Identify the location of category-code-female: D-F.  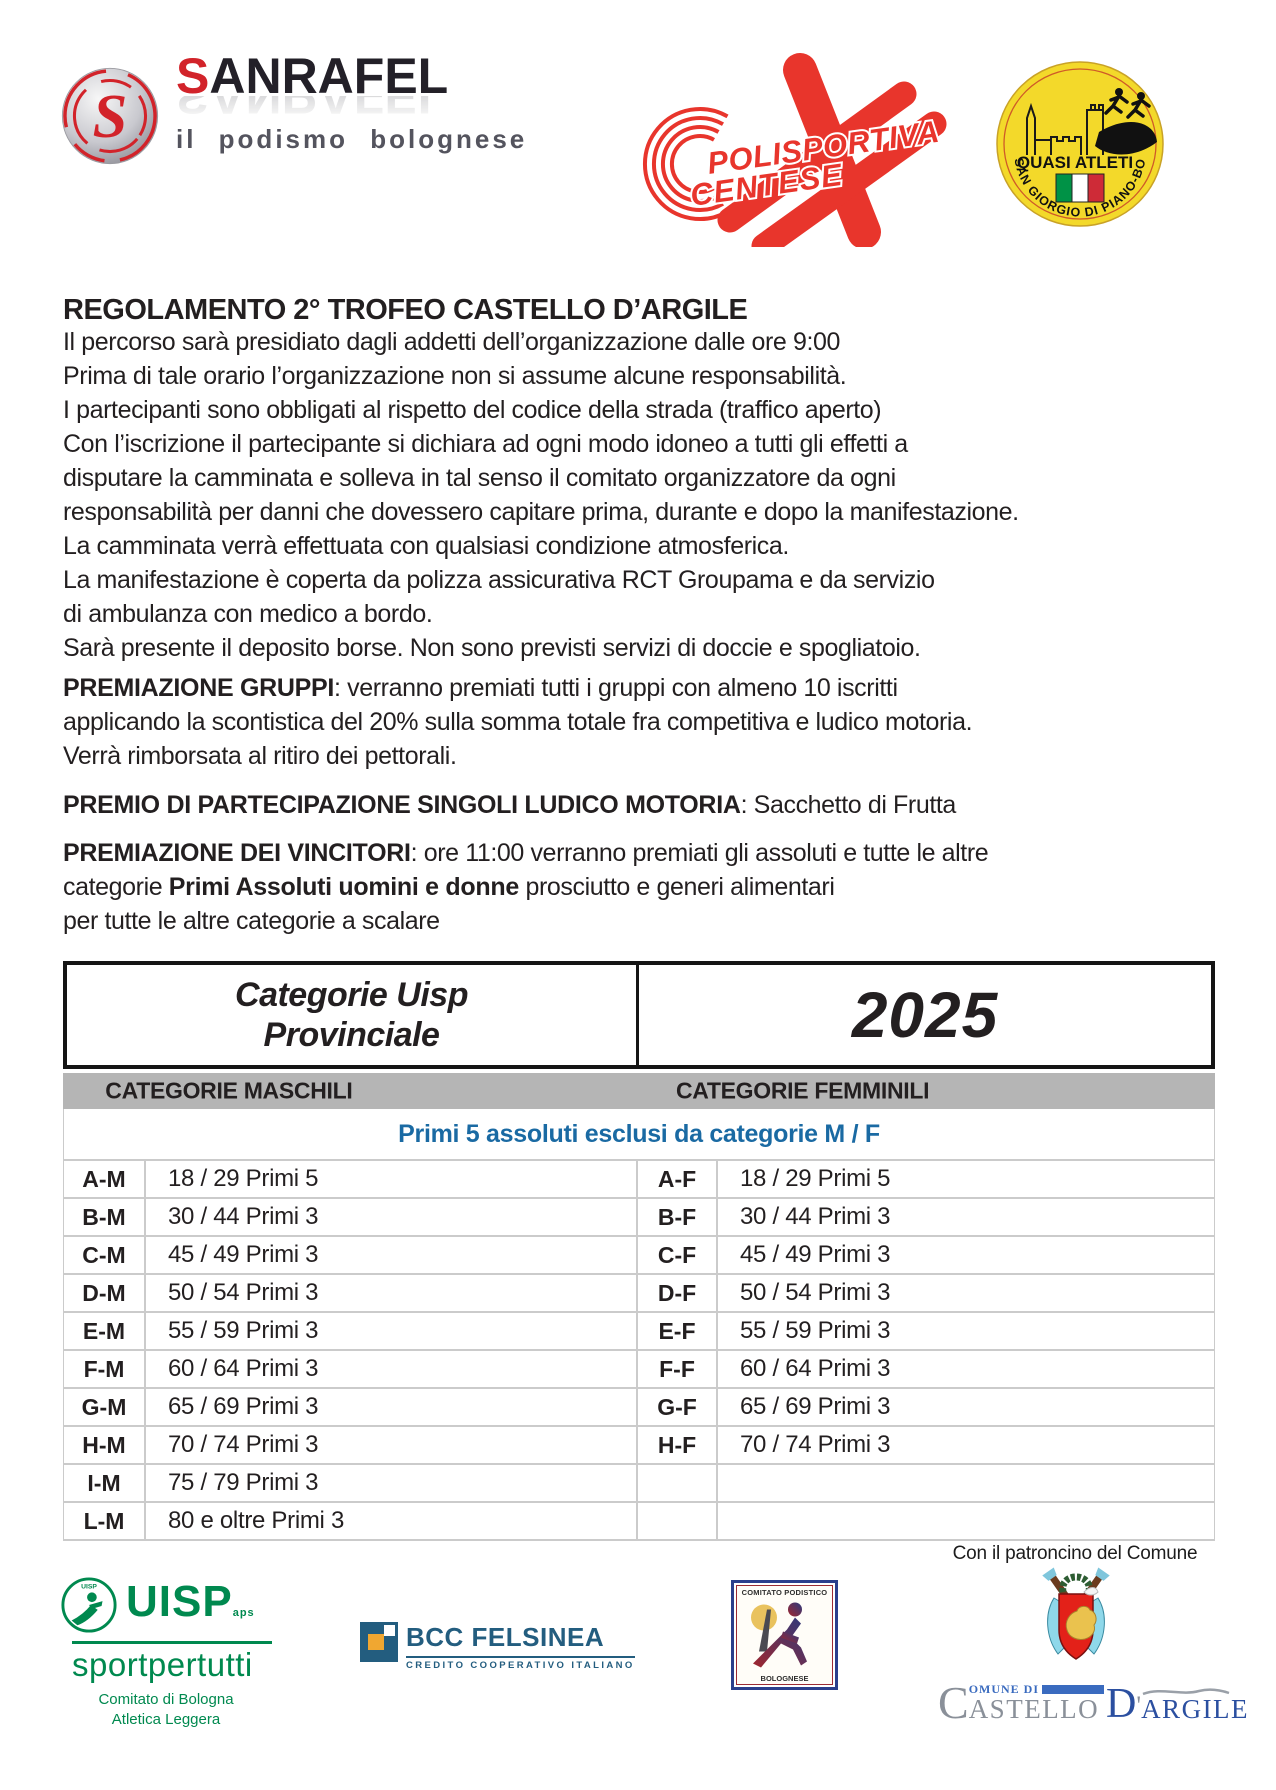
(678, 1293).